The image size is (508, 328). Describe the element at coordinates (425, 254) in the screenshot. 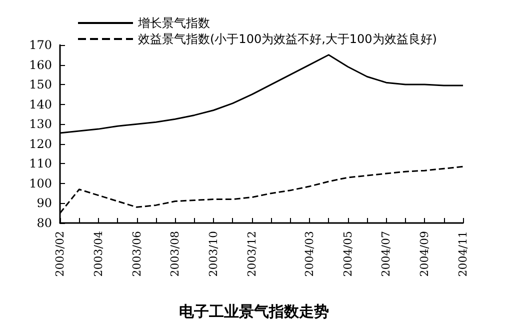

I see `x-tick-label: 2004/09` at that location.